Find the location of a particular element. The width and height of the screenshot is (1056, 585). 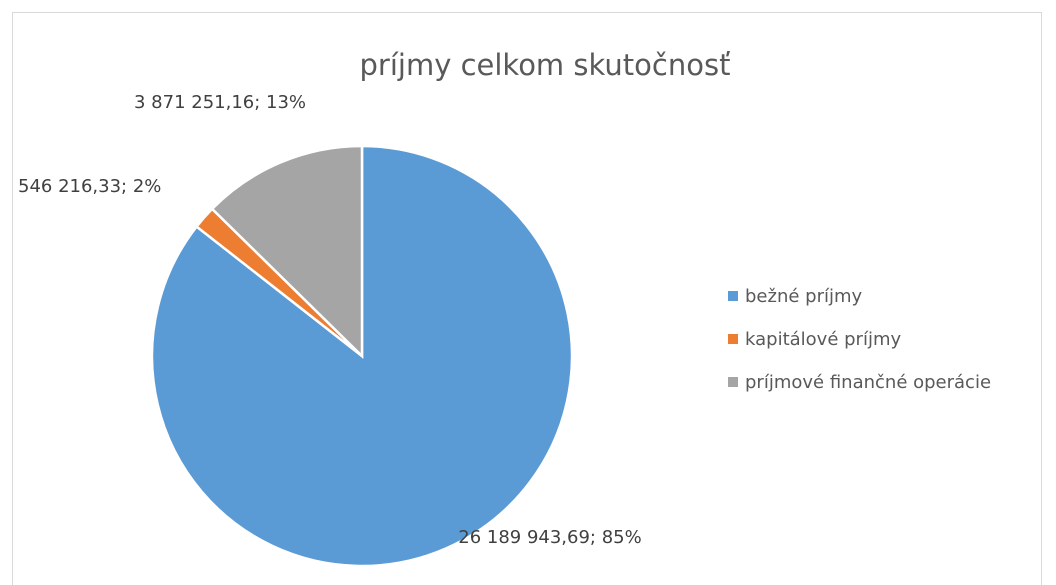

legend-label: príjmové finančné operácie is located at coordinates (868, 382).